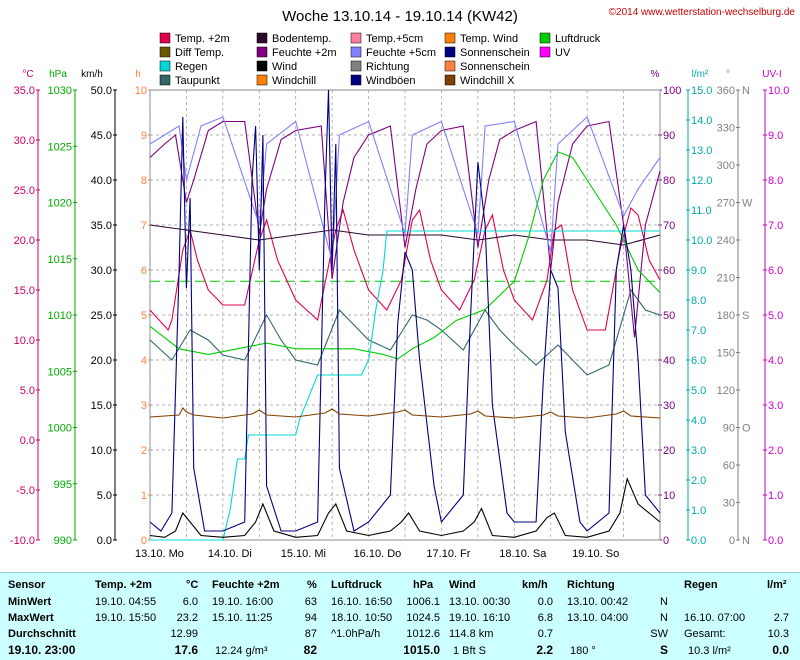 Image resolution: width=800 pixels, height=660 pixels. What do you see at coordinates (104, 541) in the screenshot?
I see `axis-tick-wind: 0.0` at bounding box center [104, 541].